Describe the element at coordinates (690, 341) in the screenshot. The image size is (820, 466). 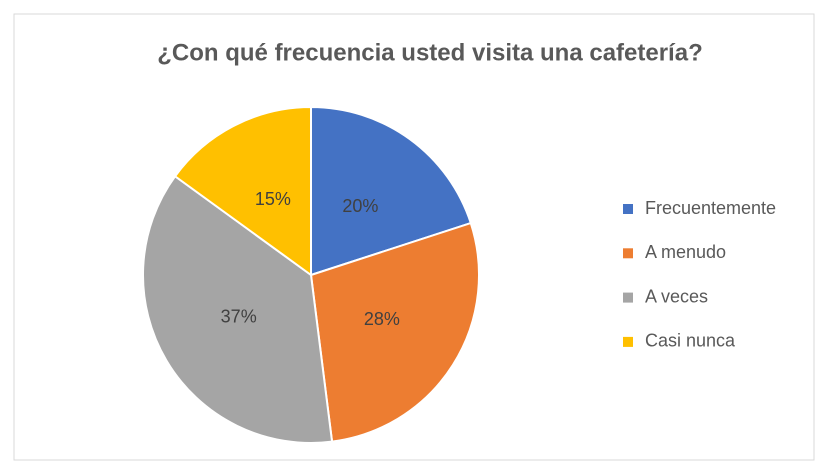
I see `legend-label: Casi nunca` at that location.